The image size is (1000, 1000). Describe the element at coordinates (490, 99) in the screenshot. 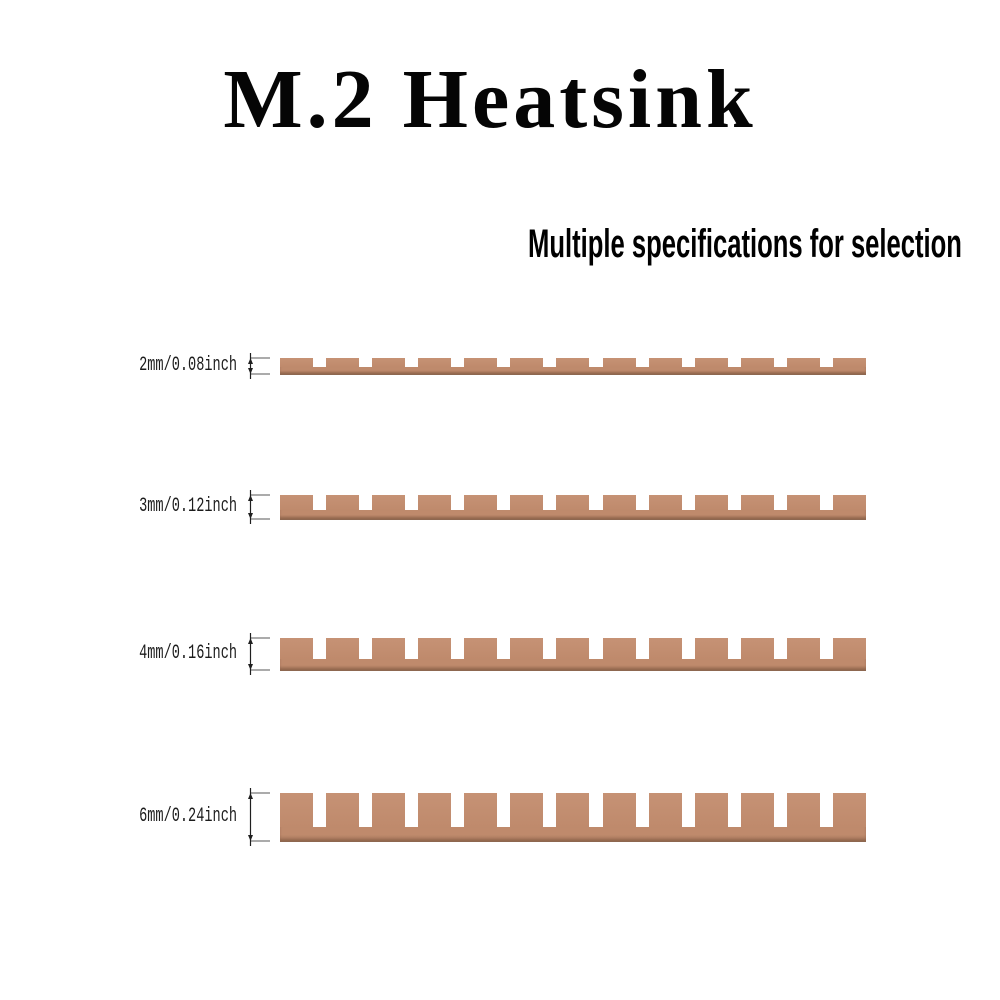

I see `page-title: M.2 Heatsink` at that location.